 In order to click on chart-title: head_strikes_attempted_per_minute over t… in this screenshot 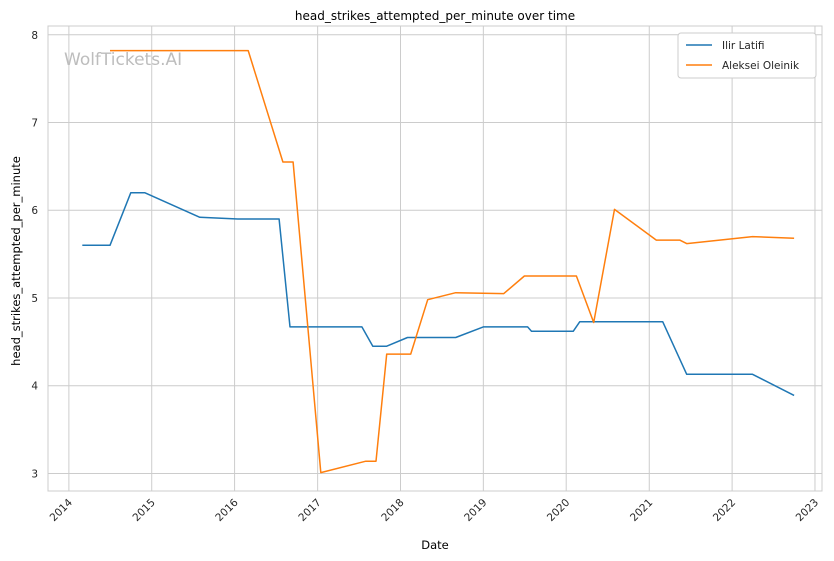, I will do `click(435, 16)`.